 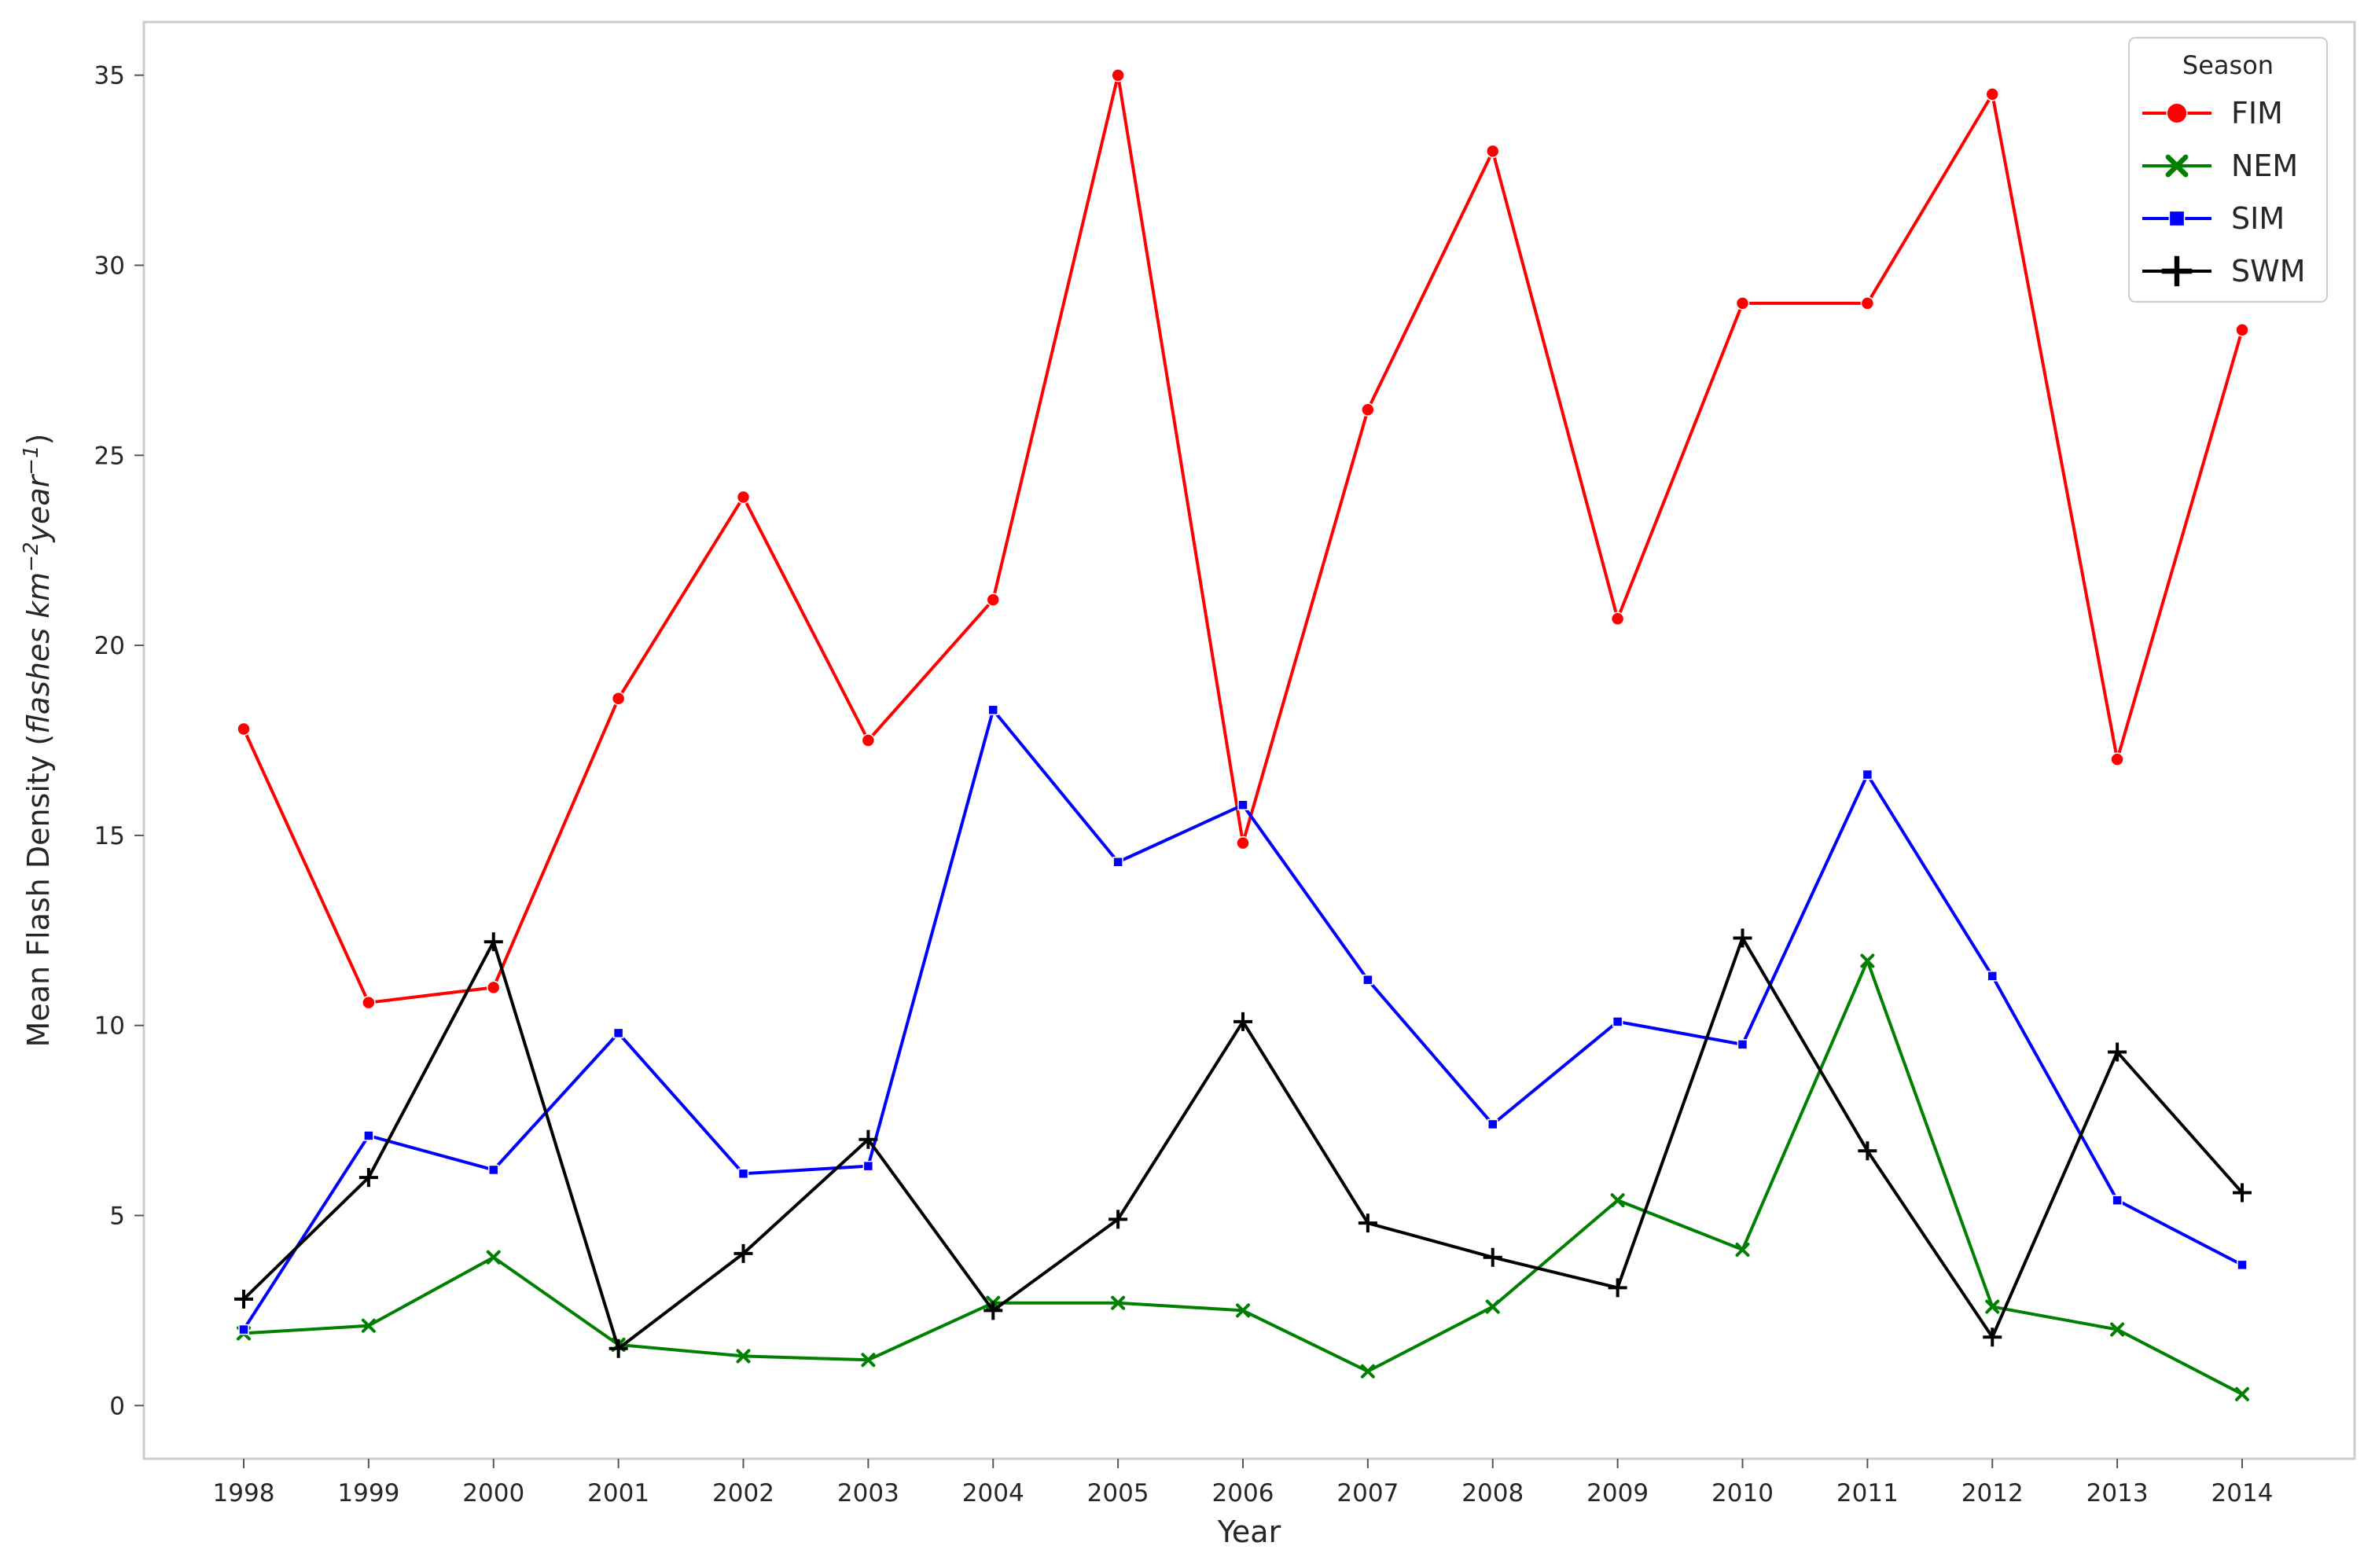 What do you see at coordinates (109, 456) in the screenshot?
I see `y-tick-label: 25` at bounding box center [109, 456].